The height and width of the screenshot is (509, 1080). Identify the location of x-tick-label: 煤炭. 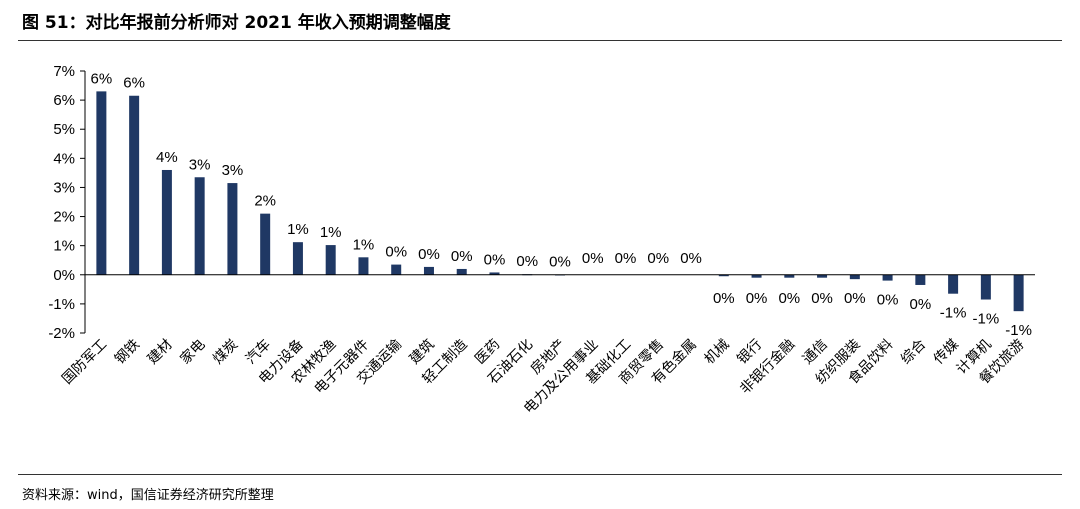
(225, 352).